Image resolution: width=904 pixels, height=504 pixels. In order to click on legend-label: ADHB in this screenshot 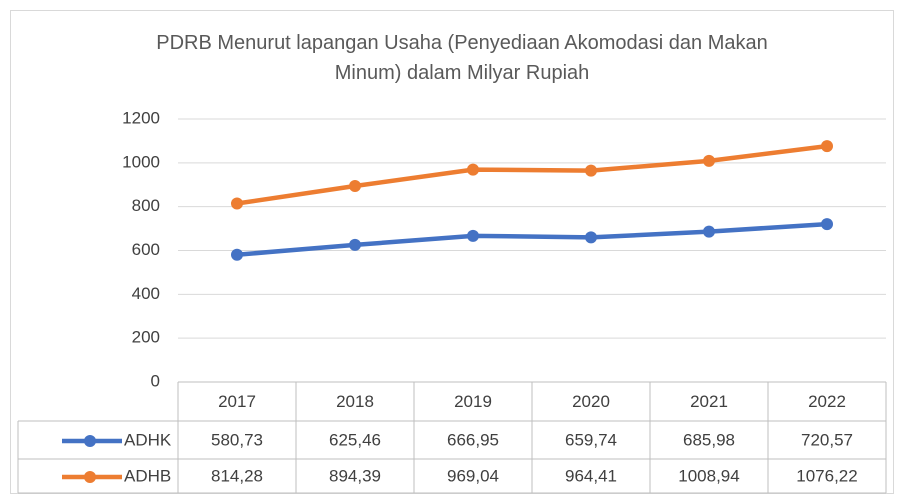, I will do `click(147, 475)`.